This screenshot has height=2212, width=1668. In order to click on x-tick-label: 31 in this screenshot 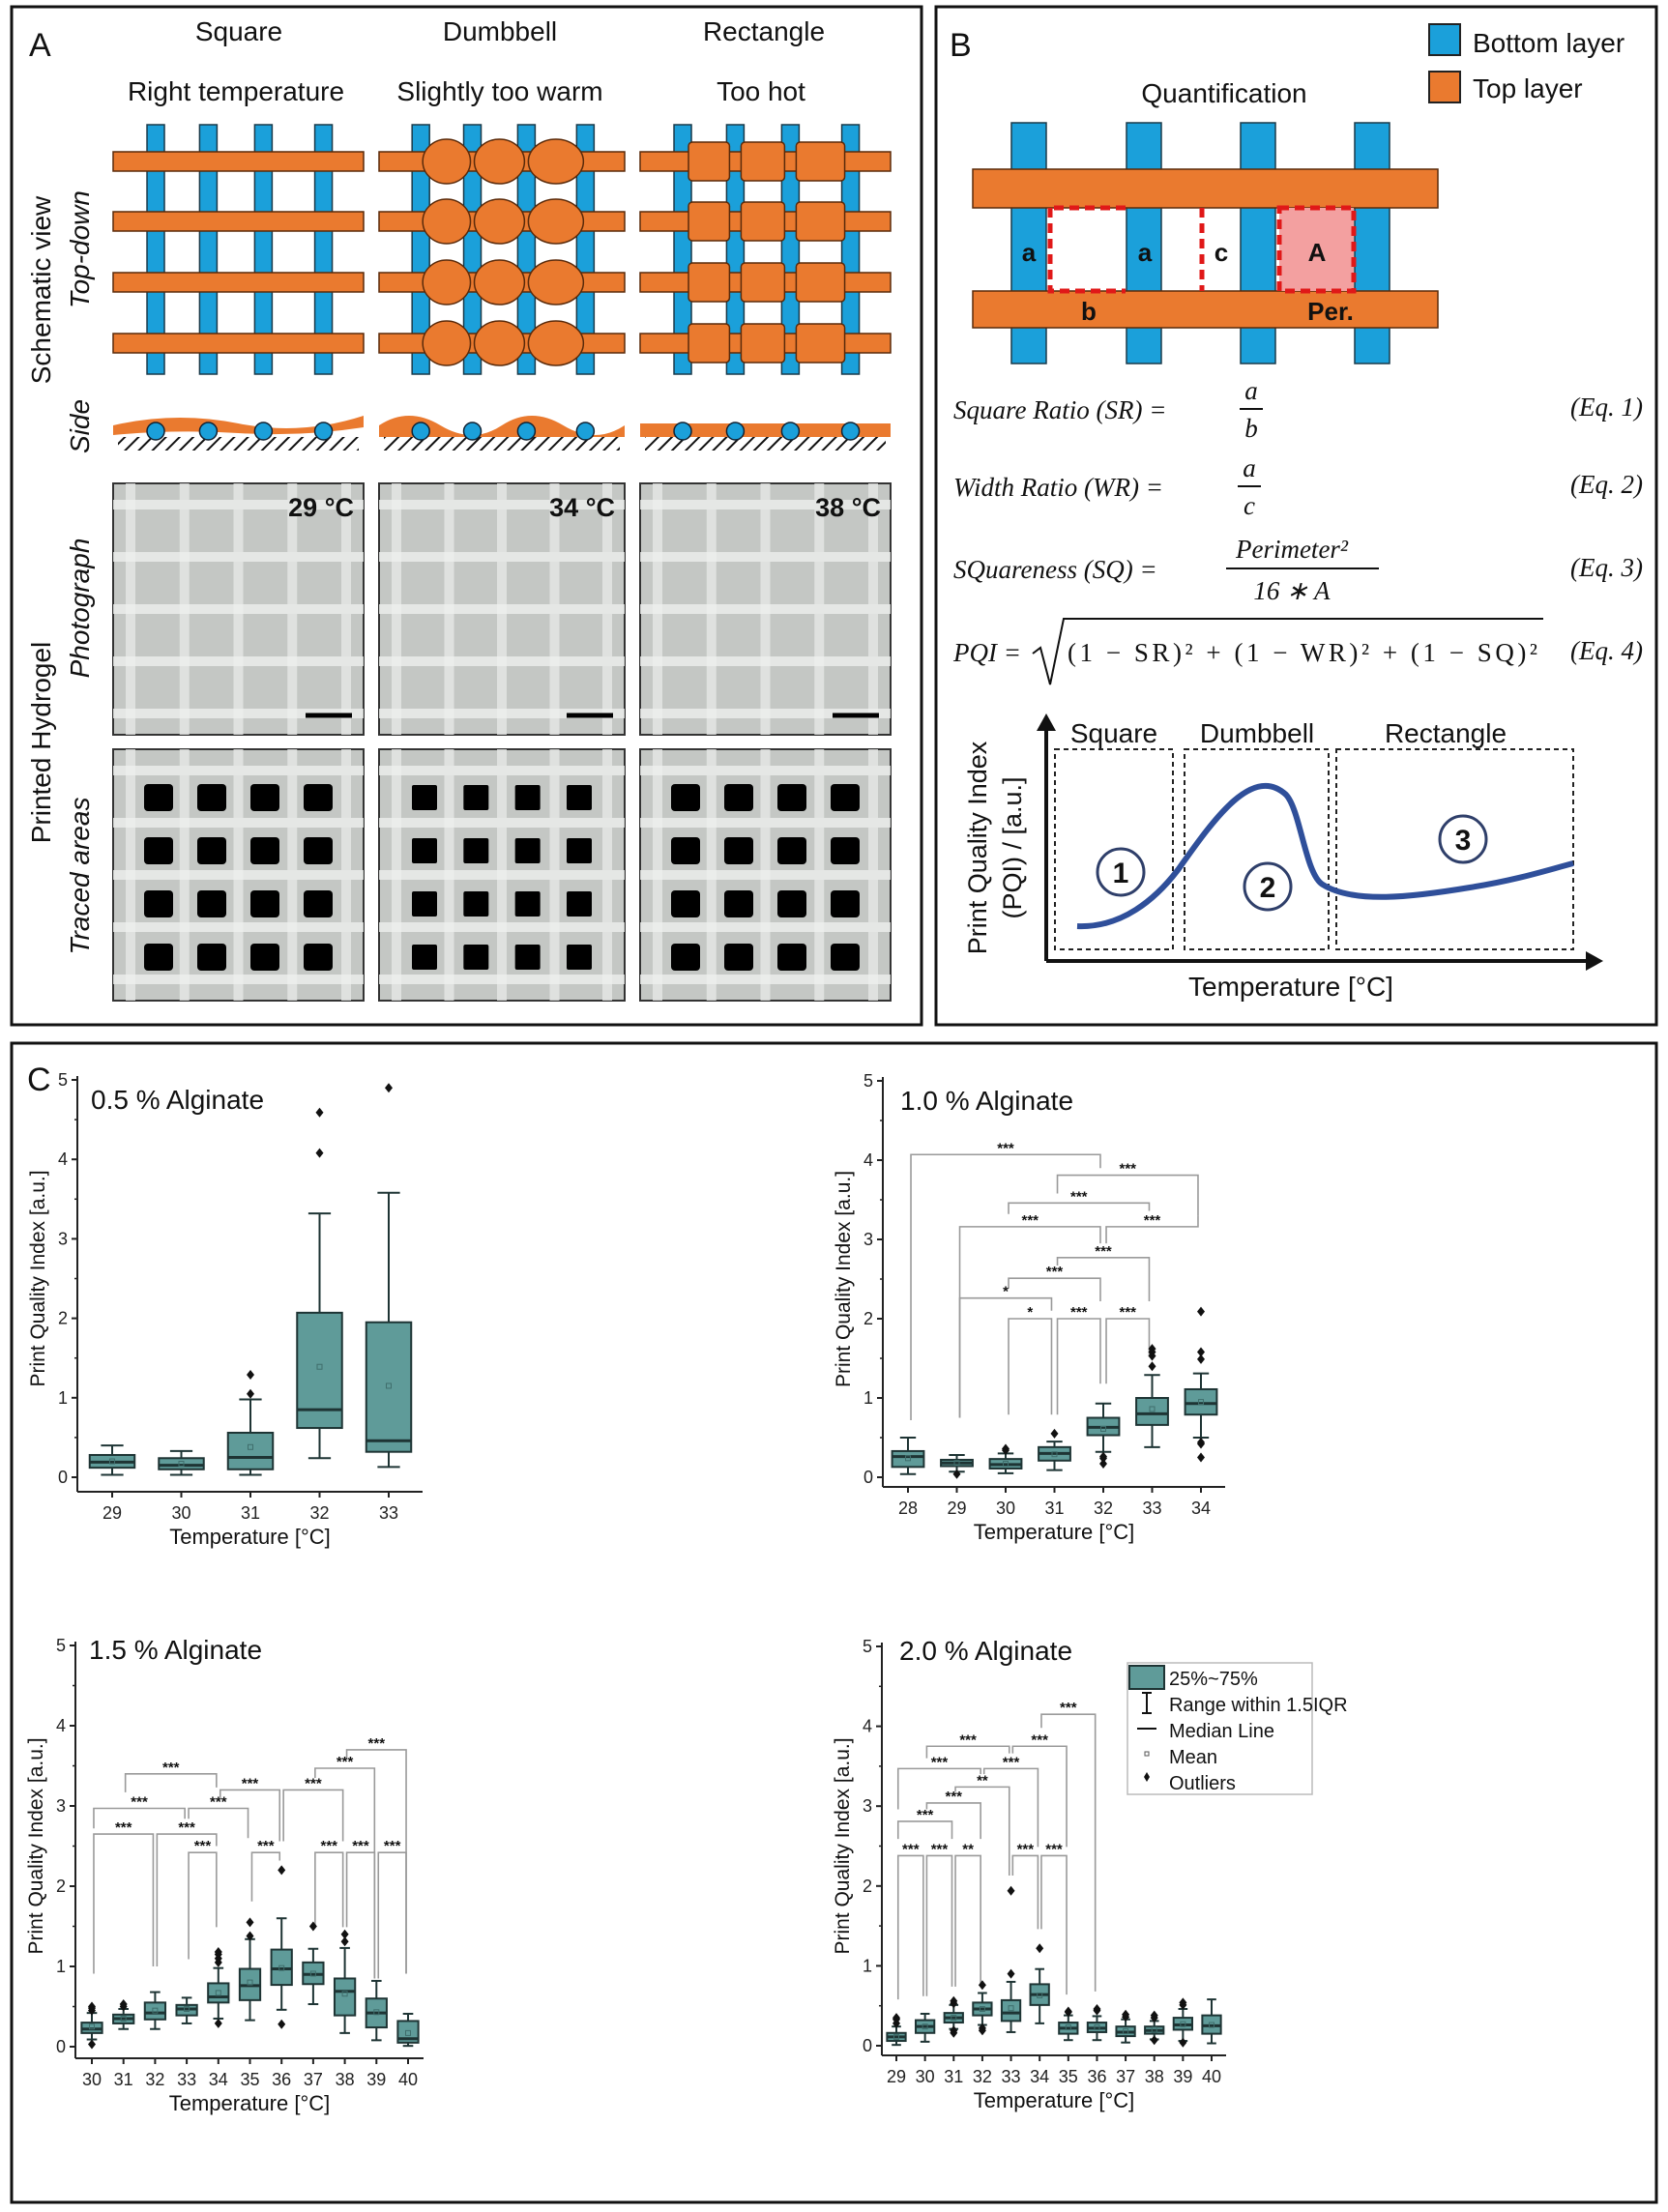, I will do `click(1054, 1508)`.